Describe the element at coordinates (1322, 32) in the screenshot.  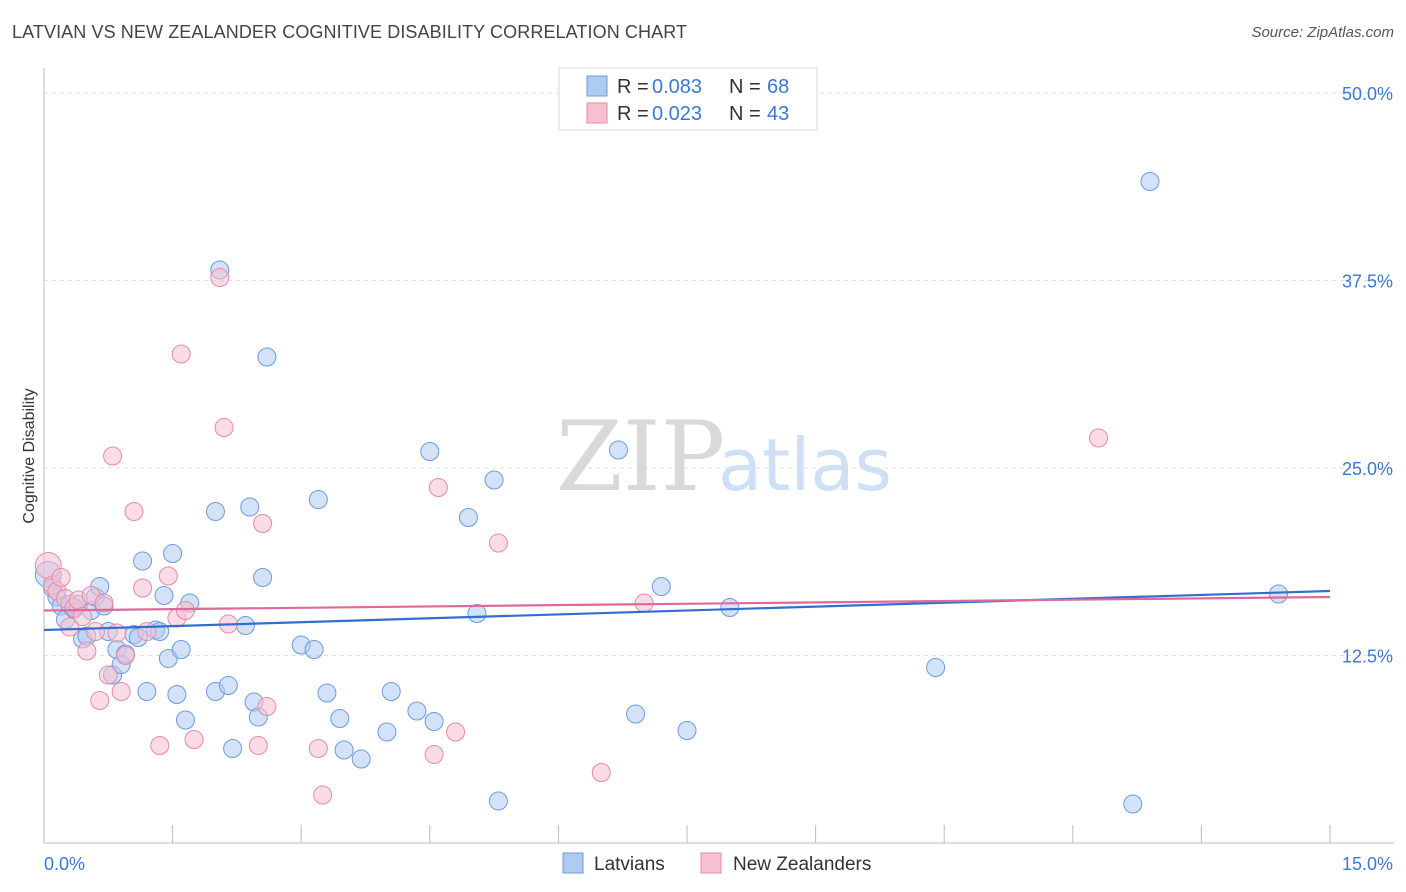
I see `source-label: Source: ZipAtlas.com` at that location.